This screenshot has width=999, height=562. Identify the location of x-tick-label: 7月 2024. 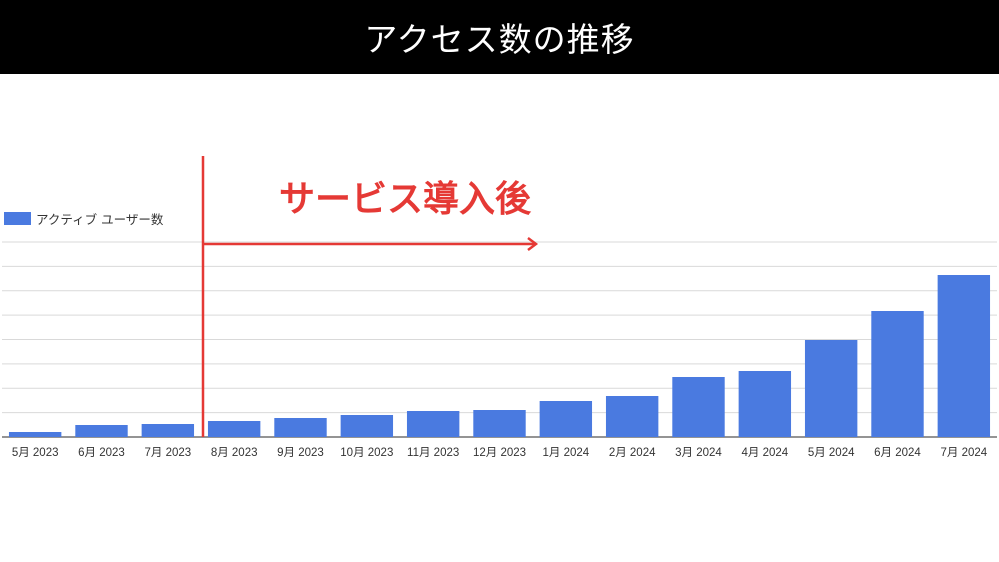
(963, 453).